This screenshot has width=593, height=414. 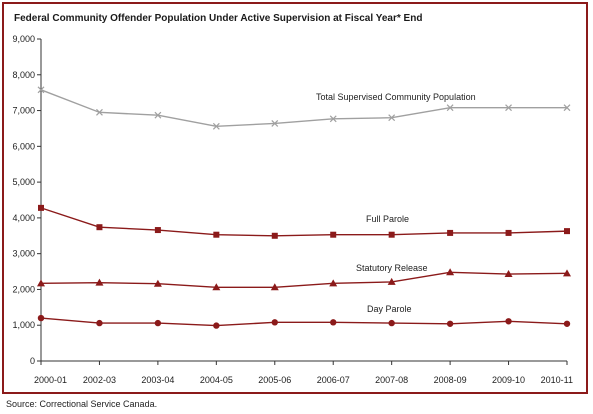 I want to click on y-tick-label: 7,000, so click(x=23, y=111).